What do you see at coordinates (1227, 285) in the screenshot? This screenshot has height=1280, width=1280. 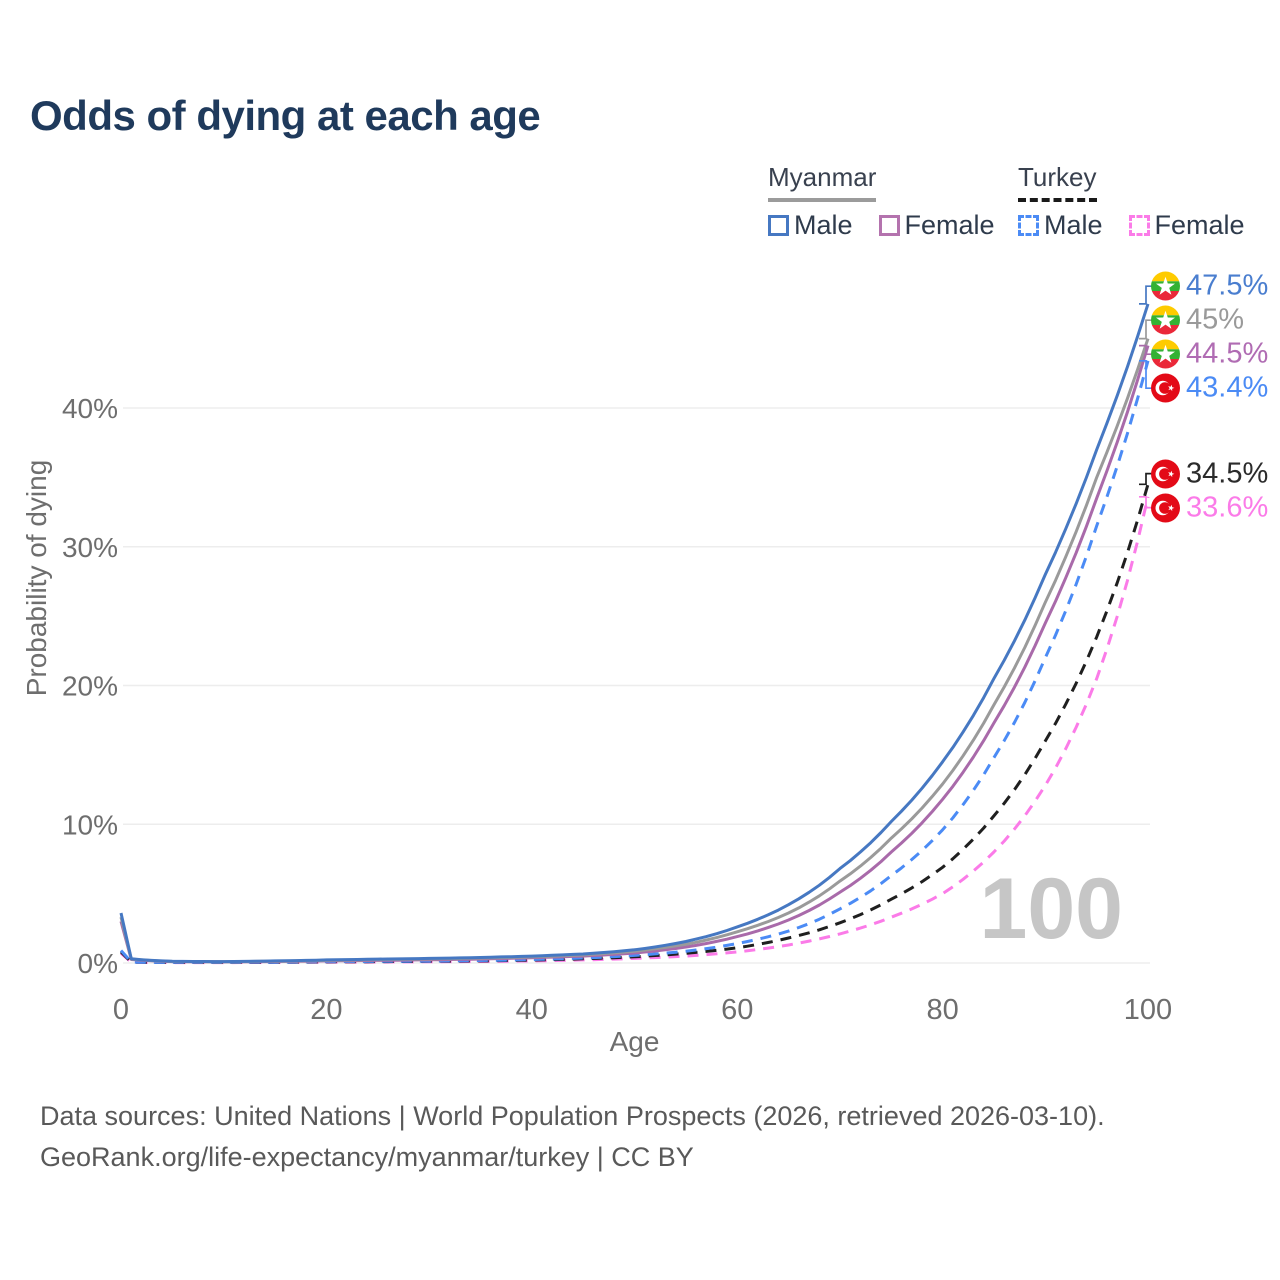 I see `end-value-text: 47.5%` at bounding box center [1227, 285].